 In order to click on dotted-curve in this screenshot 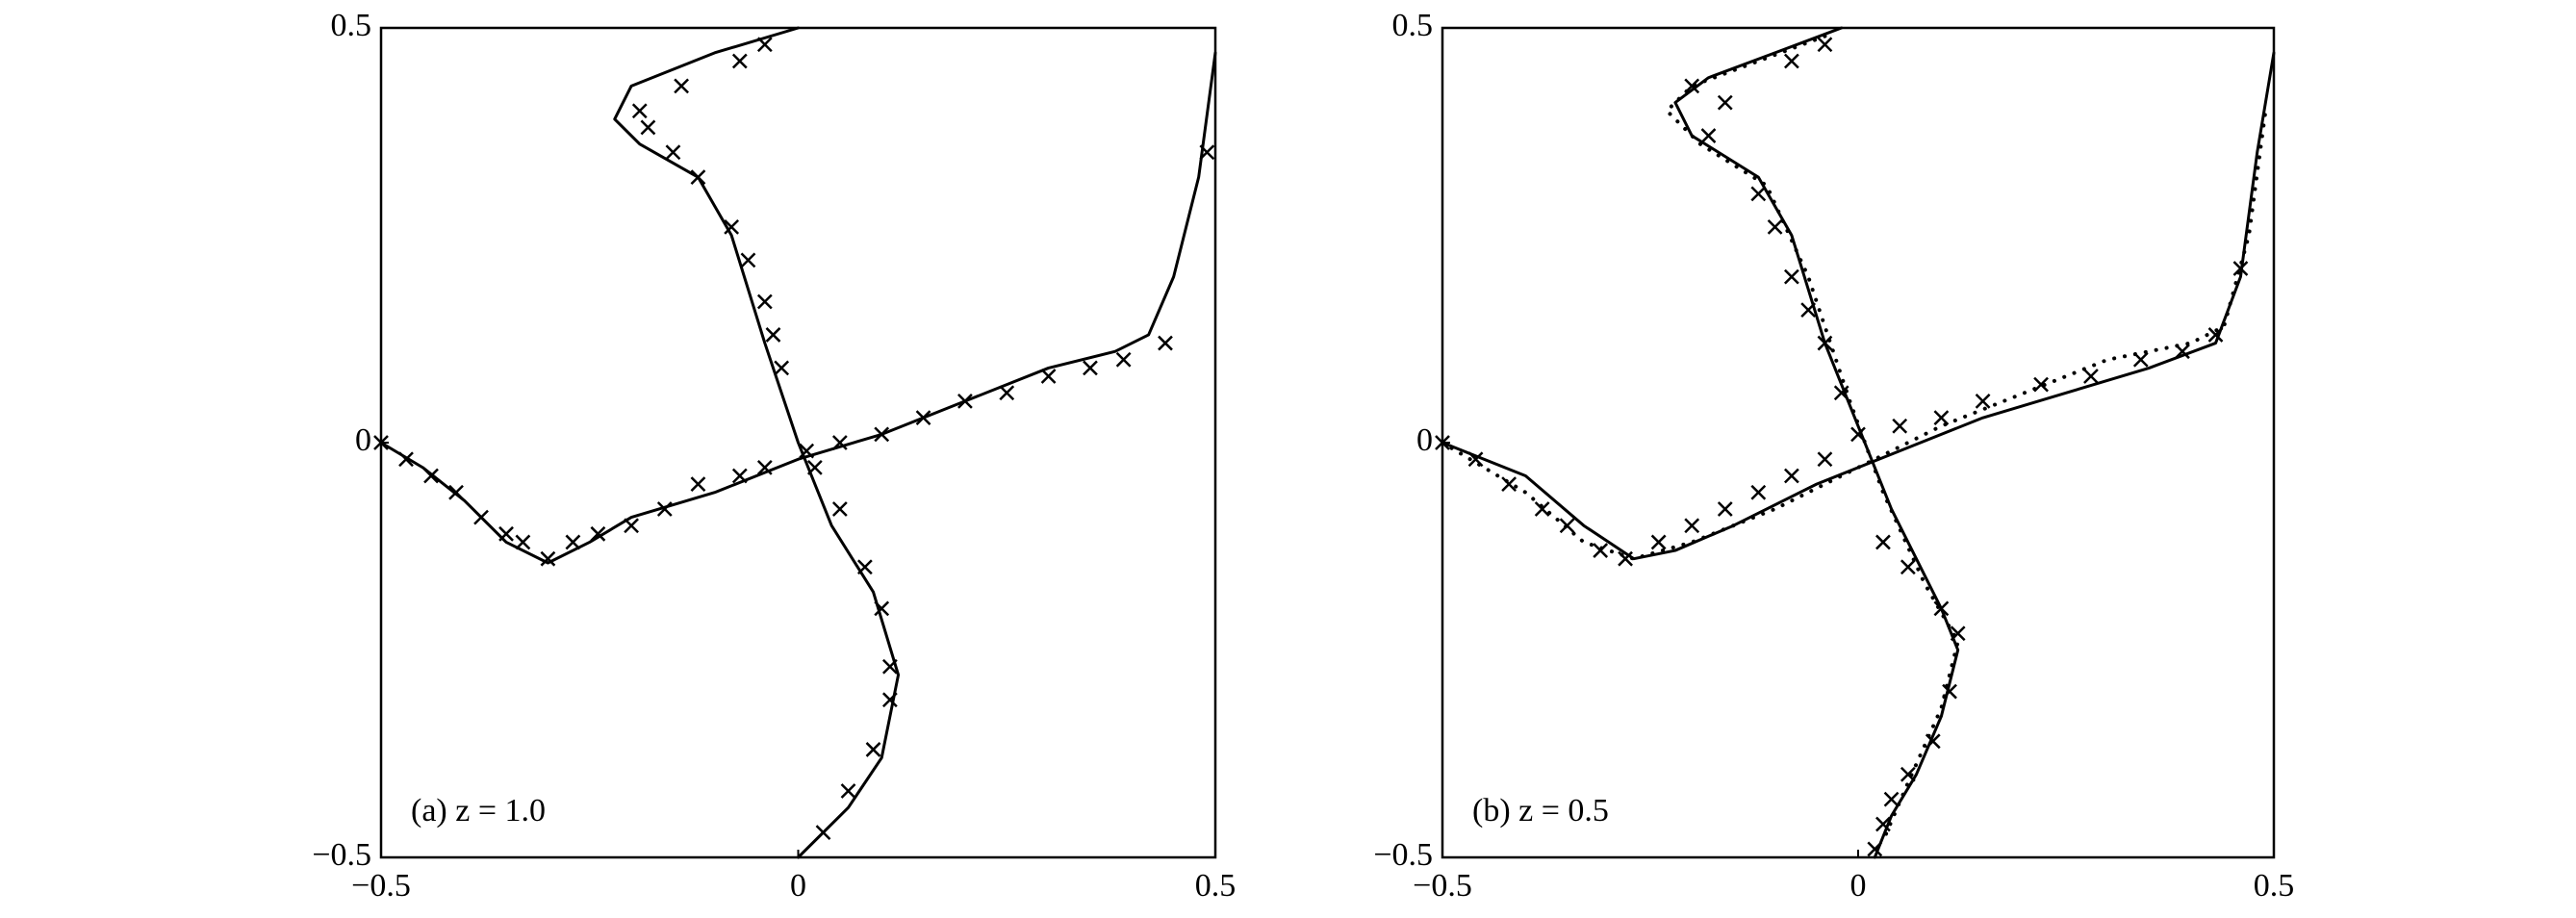, I will do `click(1812, 439)`.